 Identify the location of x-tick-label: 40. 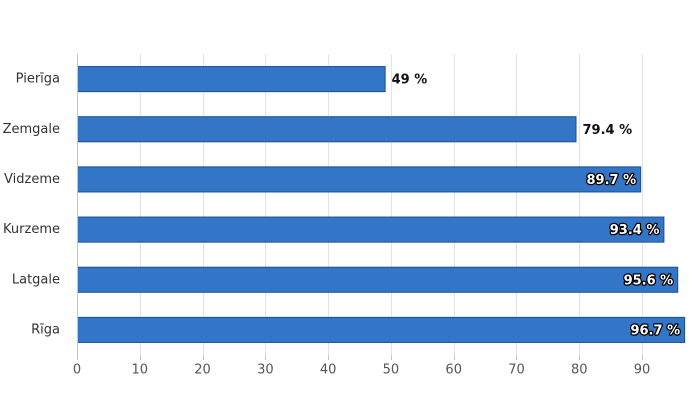
(328, 370).